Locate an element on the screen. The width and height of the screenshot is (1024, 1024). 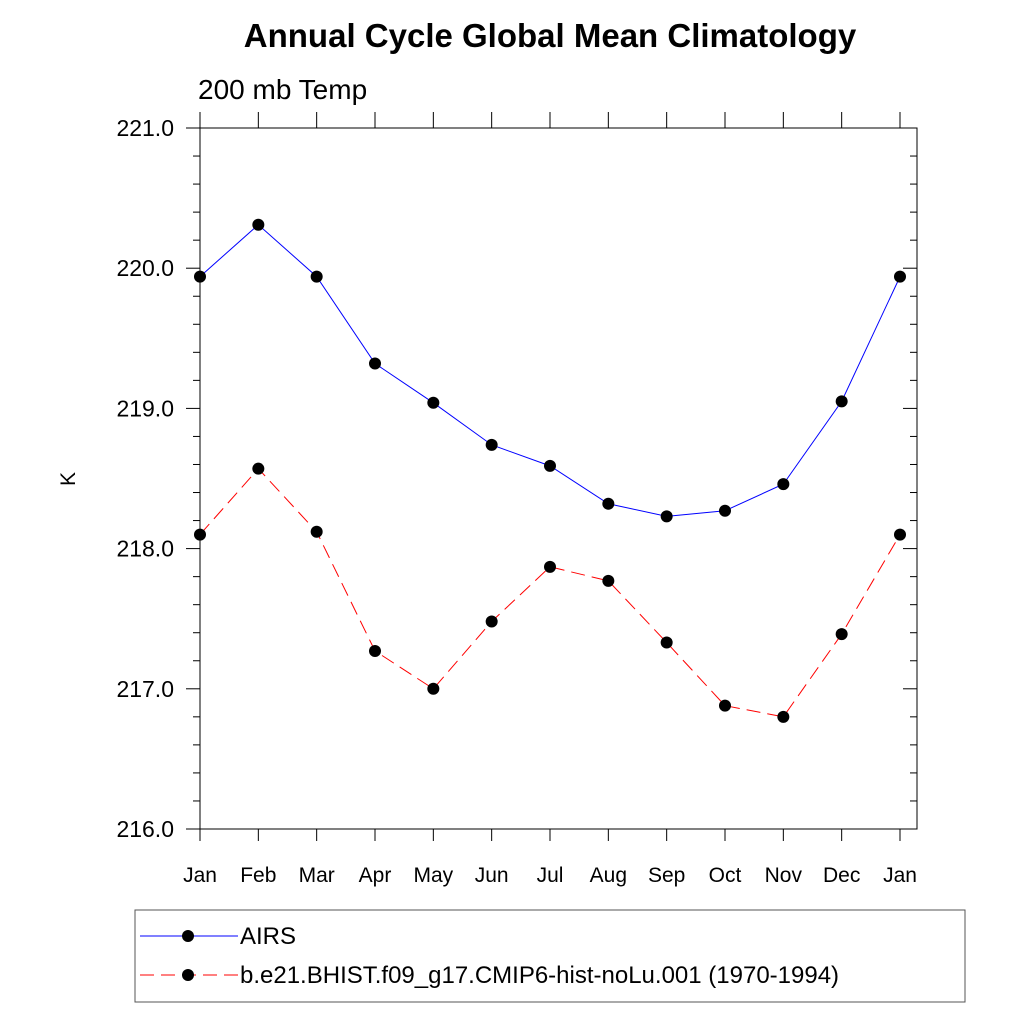
x-tick-label: Apr is located at coordinates (375, 875).